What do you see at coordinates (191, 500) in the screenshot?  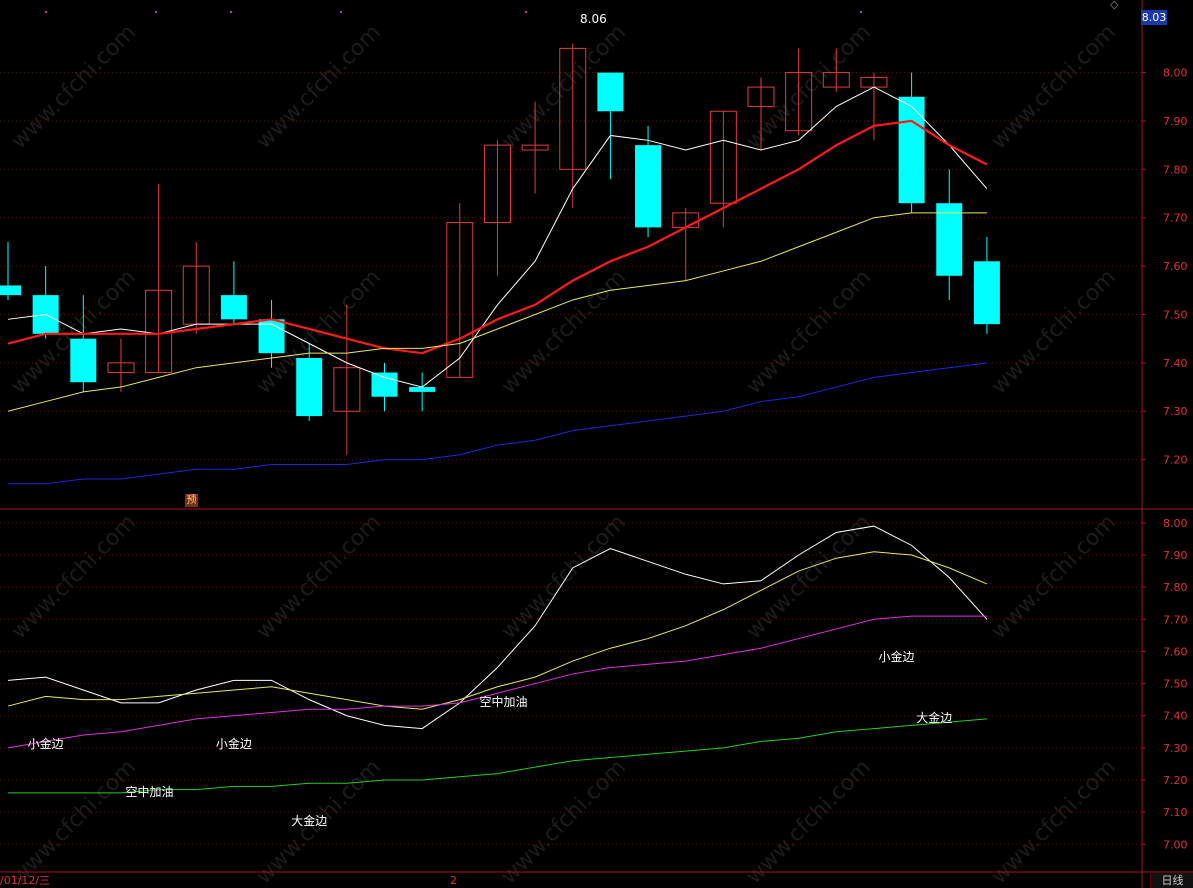 I see `forecast-badge: 预` at bounding box center [191, 500].